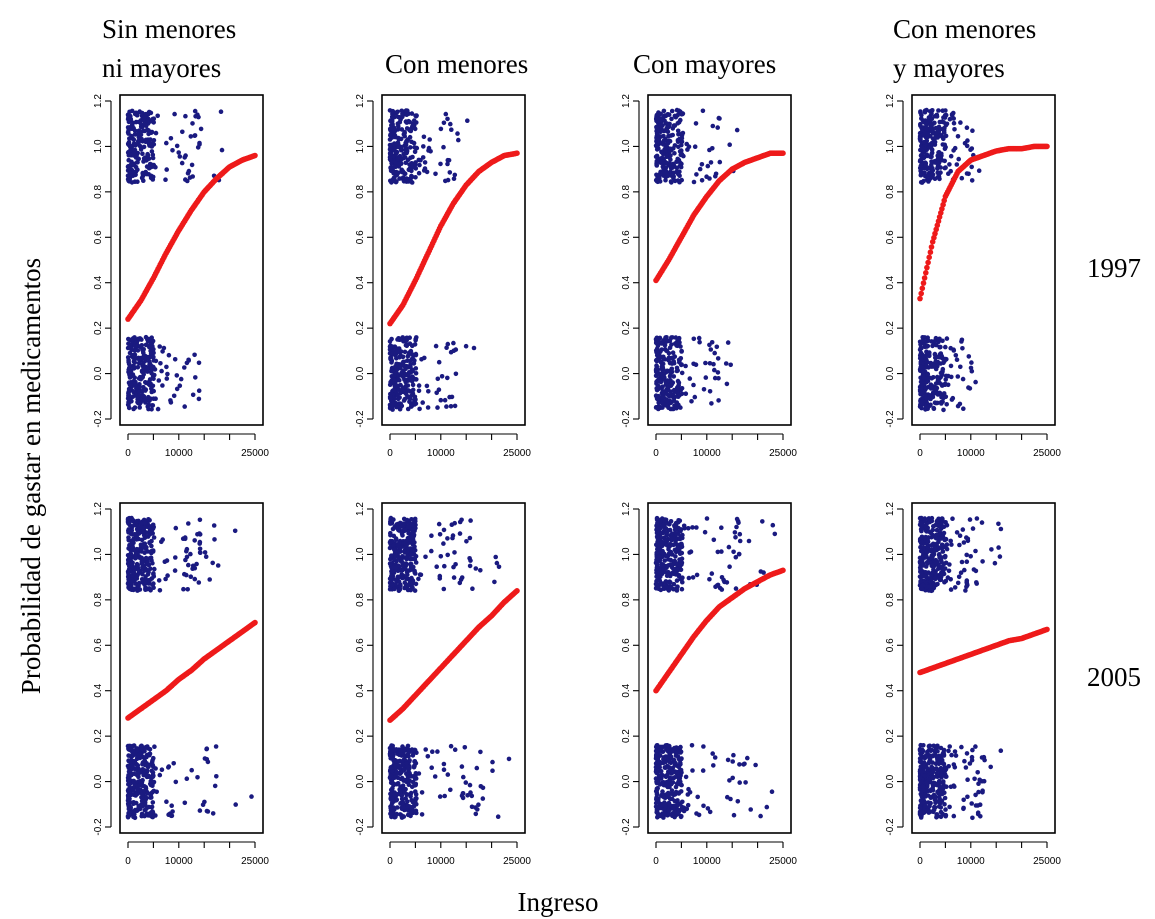 The height and width of the screenshot is (919, 1155). Describe the element at coordinates (443, 276) in the screenshot. I see `panel-2: -0.20.00.20.40.60.81.01.20 10000 25000` at that location.